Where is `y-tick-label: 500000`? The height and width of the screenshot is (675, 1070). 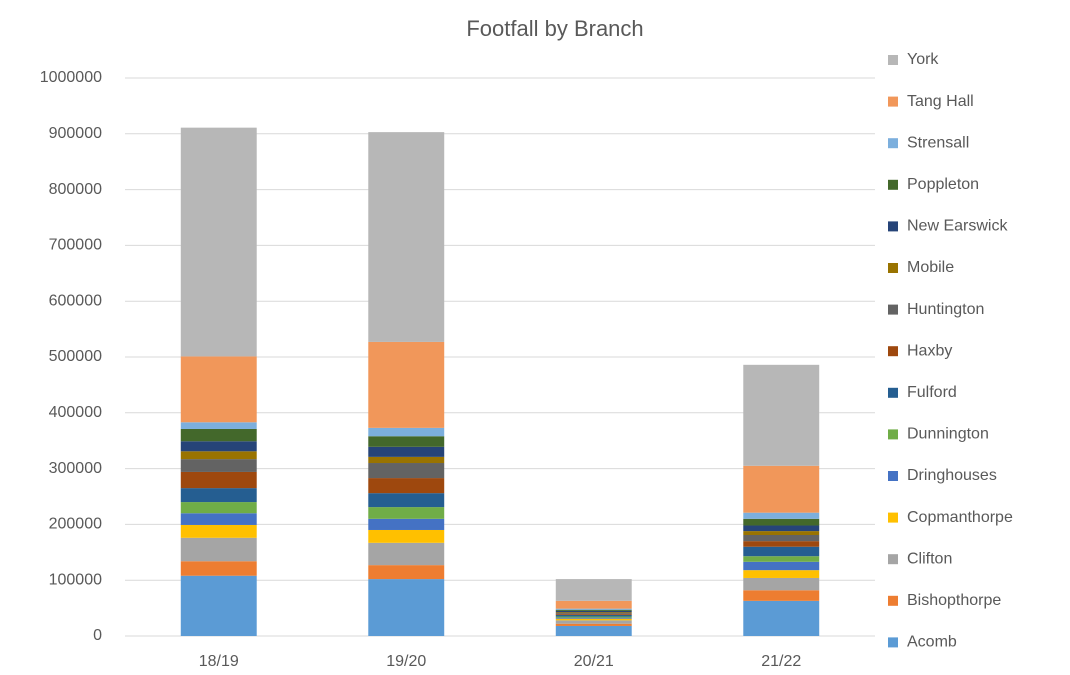 y-tick-label: 500000 is located at coordinates (75, 356).